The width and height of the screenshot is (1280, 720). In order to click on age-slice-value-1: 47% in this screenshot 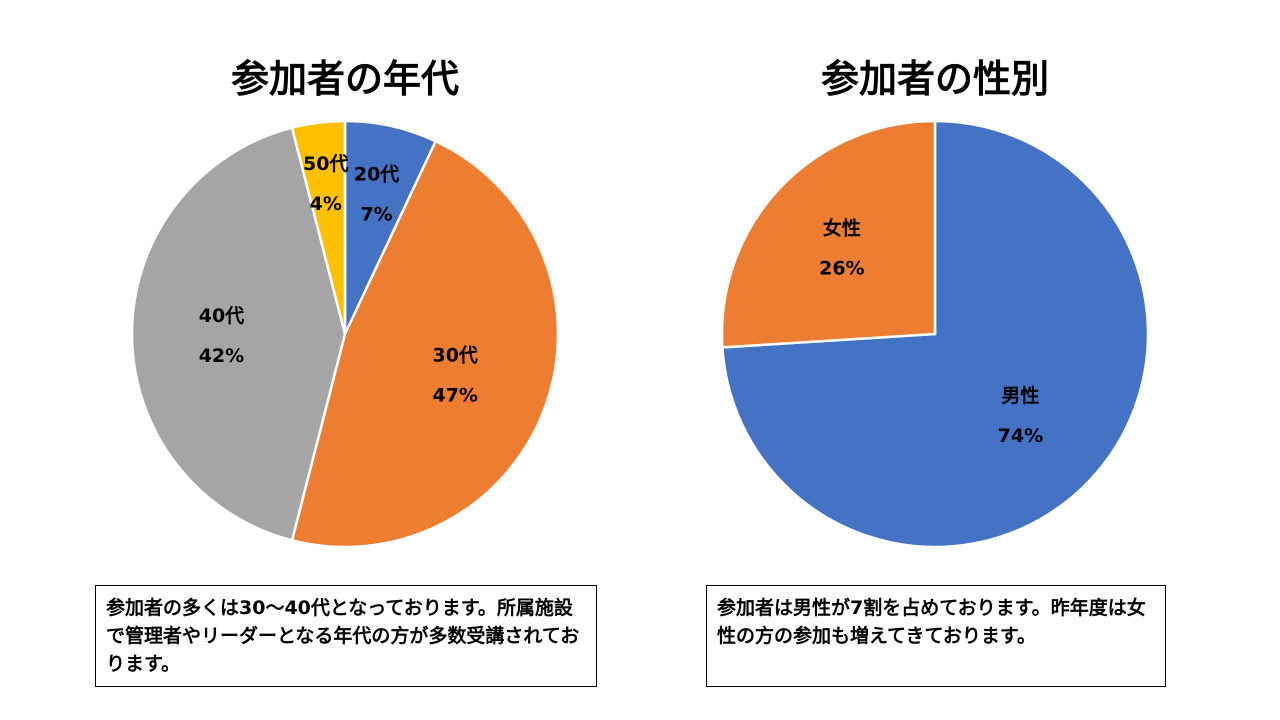, I will do `click(454, 396)`.